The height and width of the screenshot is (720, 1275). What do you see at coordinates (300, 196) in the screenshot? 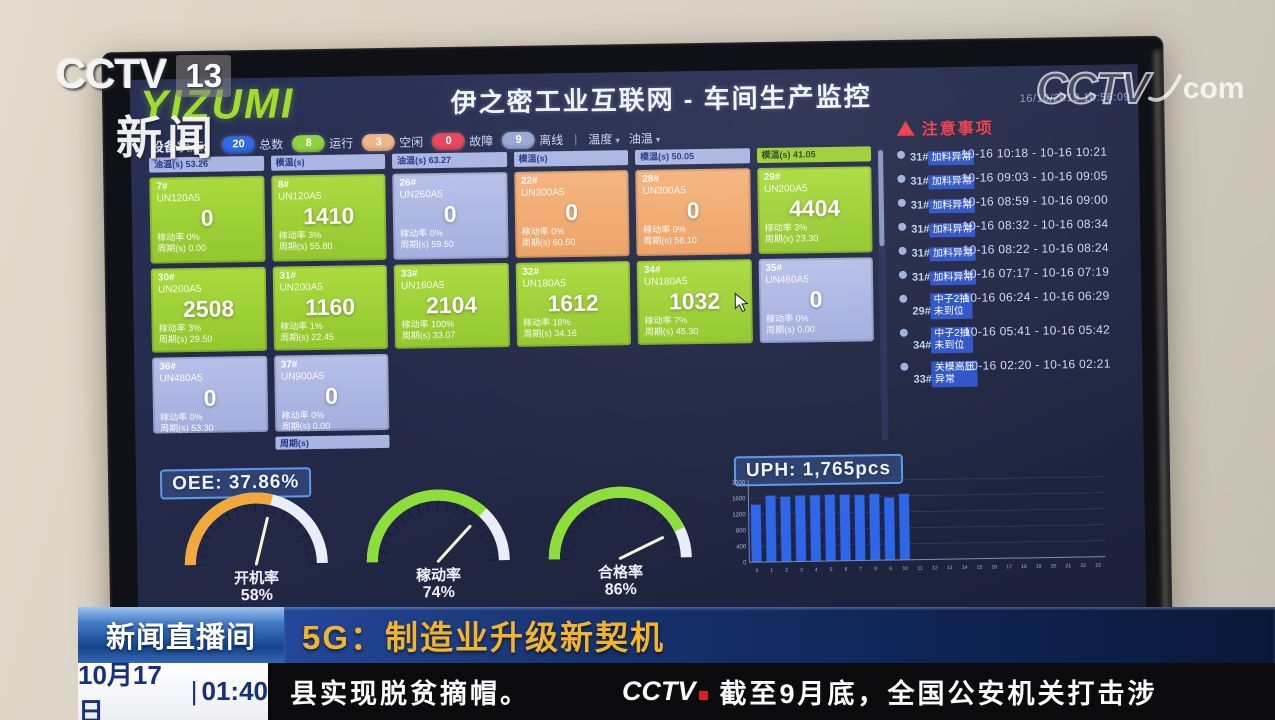
I see `machine-model: UN120A5` at bounding box center [300, 196].